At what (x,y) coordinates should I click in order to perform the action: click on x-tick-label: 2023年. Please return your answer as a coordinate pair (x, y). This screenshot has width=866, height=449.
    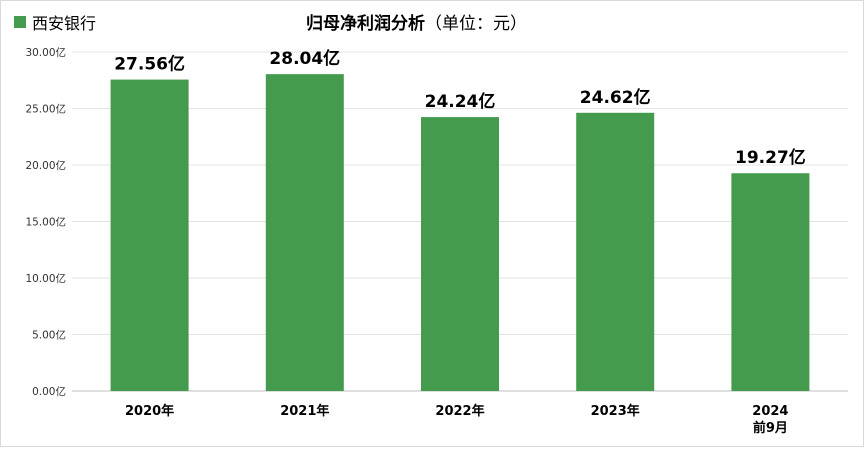
    Looking at the image, I should click on (615, 411).